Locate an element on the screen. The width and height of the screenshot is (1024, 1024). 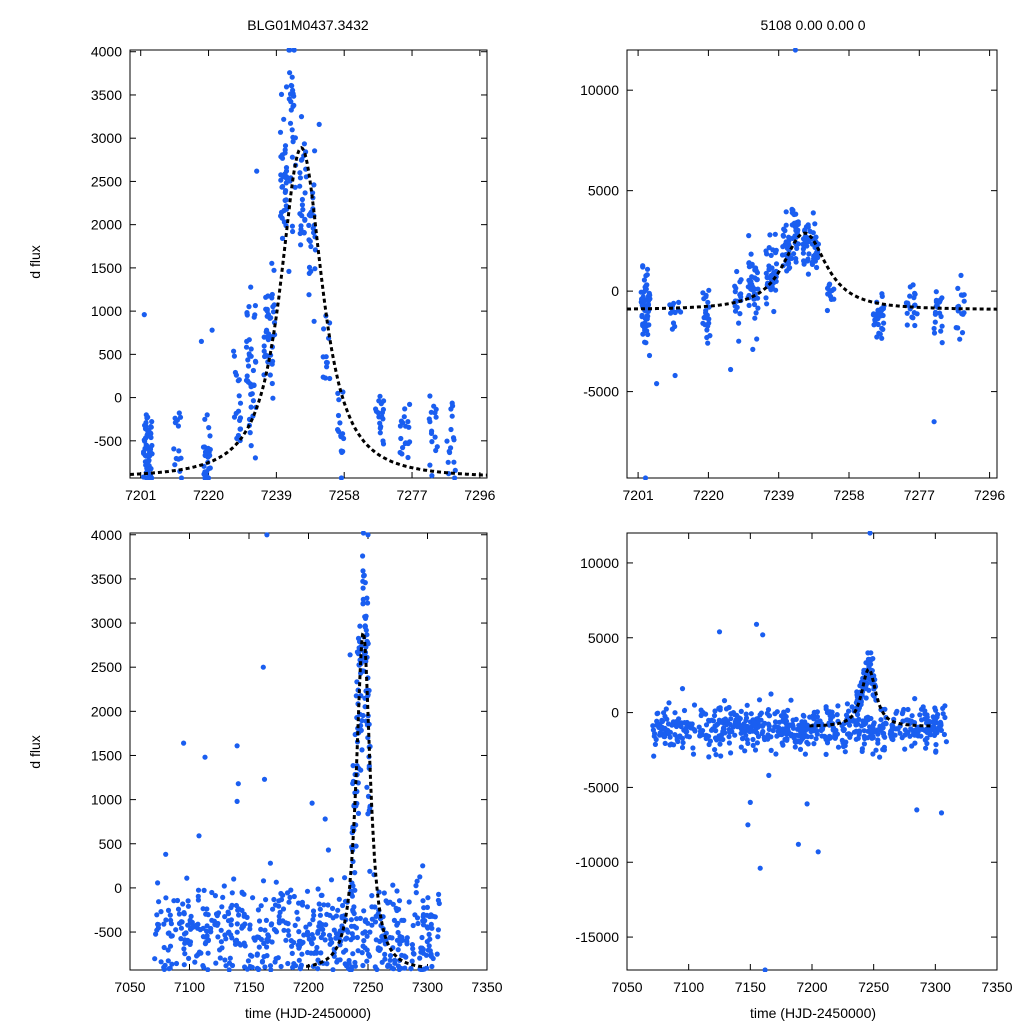
x-axis-label-right: time (HJD-2450000) is located at coordinates (813, 1013).